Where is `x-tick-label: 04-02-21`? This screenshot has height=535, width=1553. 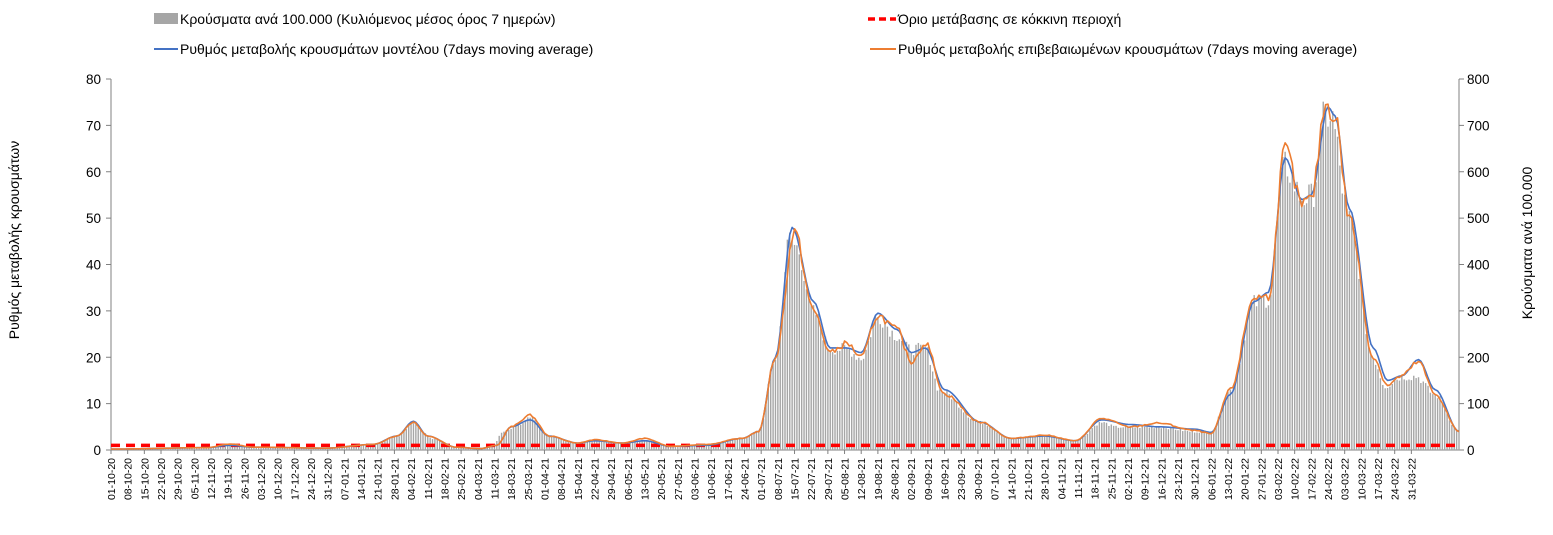
x-tick-label: 04-02-21 is located at coordinates (412, 479).